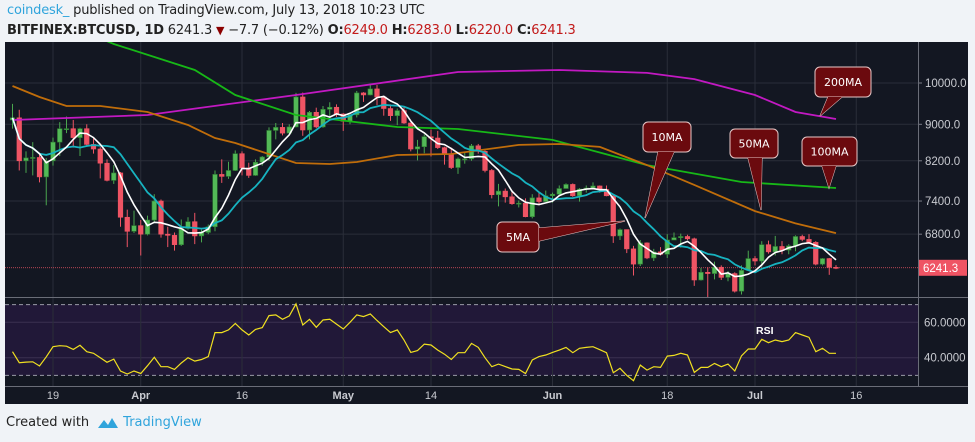 Image resolution: width=975 pixels, height=442 pixels. I want to click on tradingview-link: TradingView, so click(149, 422).